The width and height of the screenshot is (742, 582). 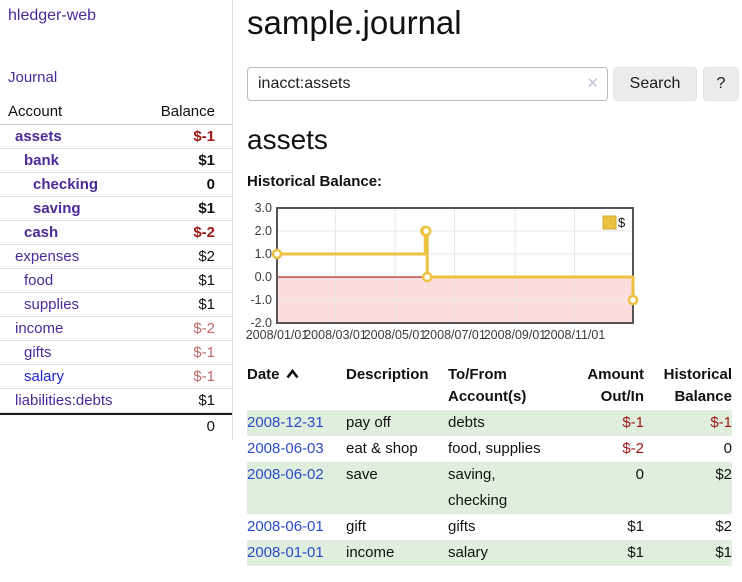 I want to click on page-title: sample.journal, so click(x=354, y=22).